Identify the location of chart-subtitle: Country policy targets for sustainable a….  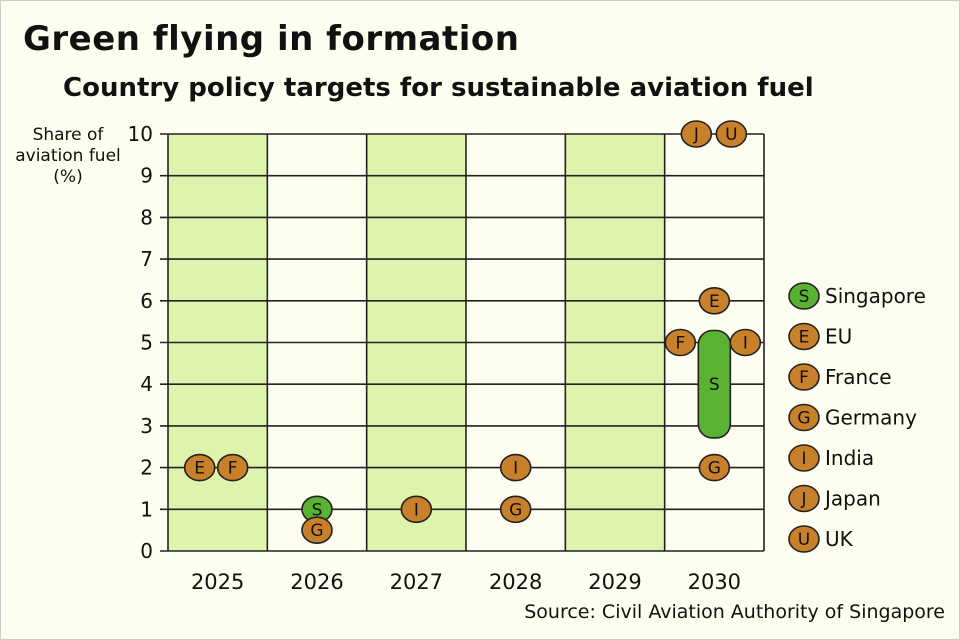
(438, 88).